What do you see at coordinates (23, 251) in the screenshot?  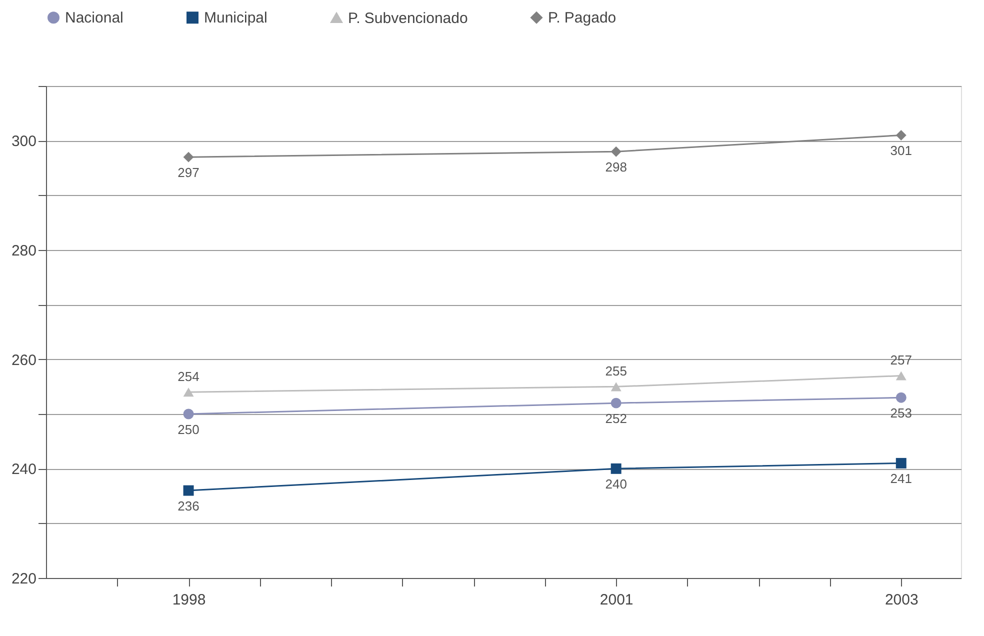 I see `y-tick-label: 280` at bounding box center [23, 251].